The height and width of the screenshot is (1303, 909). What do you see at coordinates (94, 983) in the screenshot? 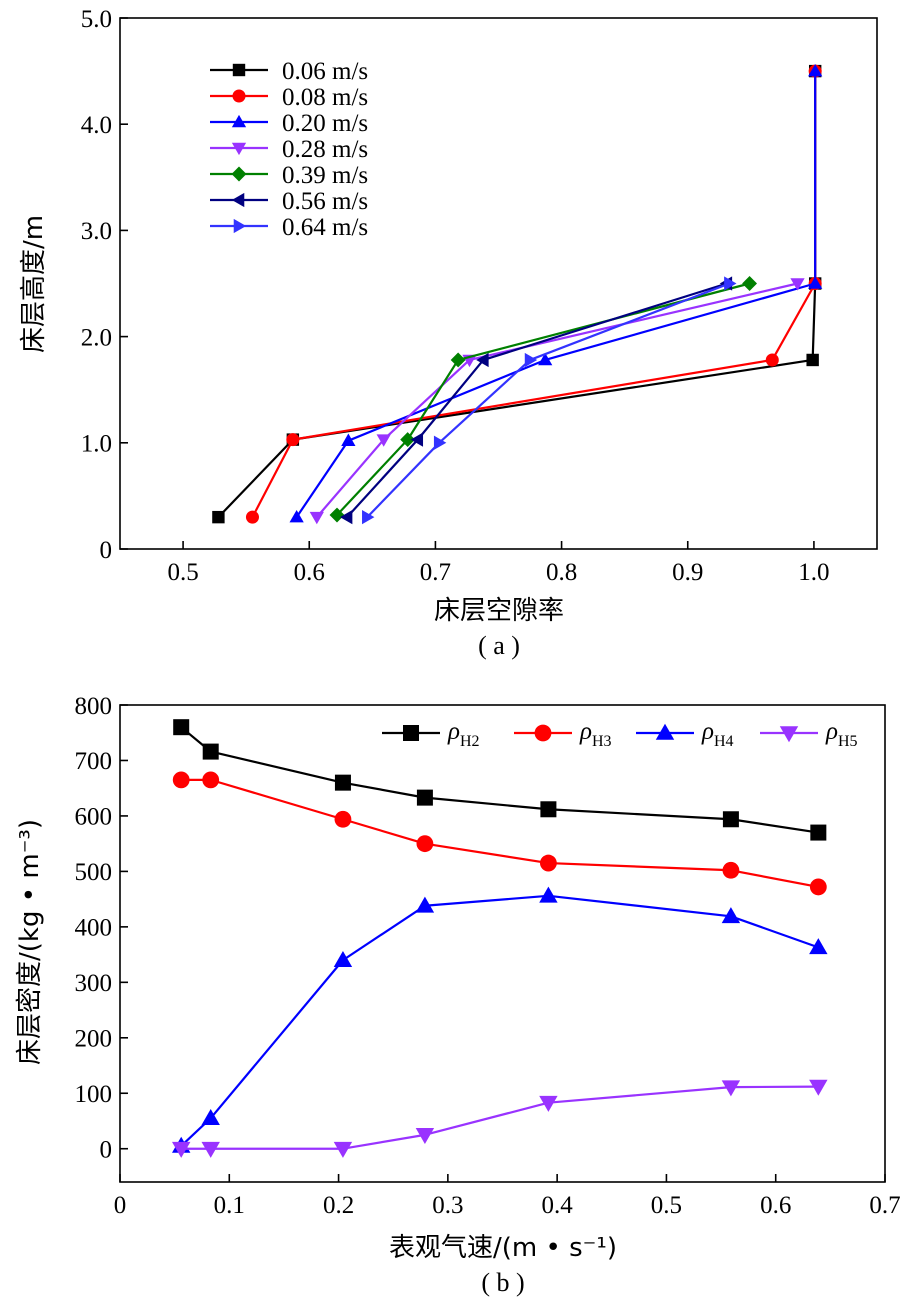
I see `chart-b-y-tick-label: 300` at bounding box center [94, 983].